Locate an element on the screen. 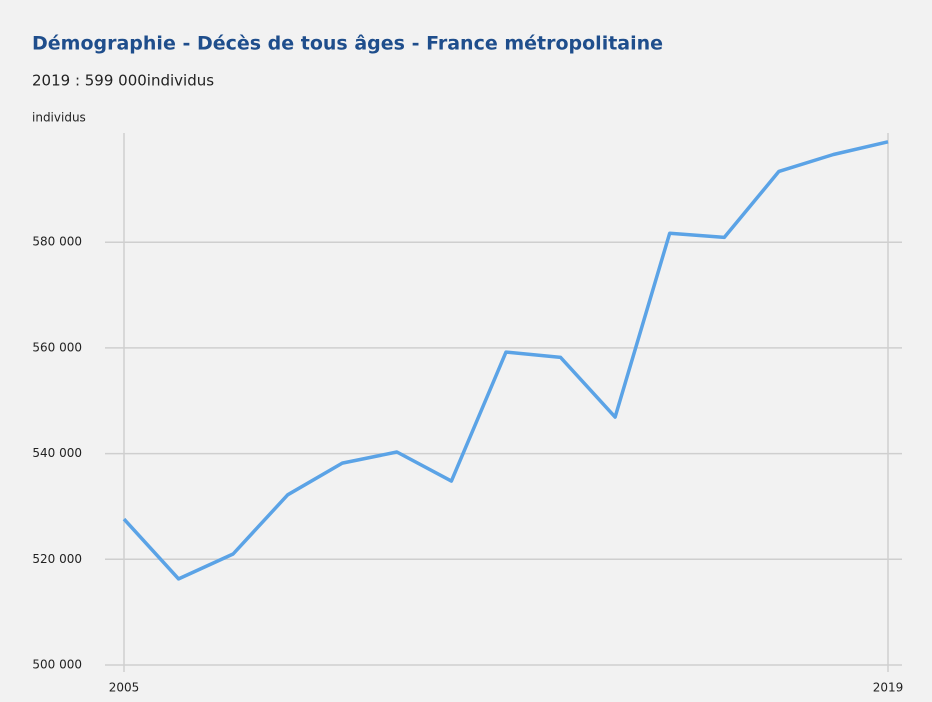 The width and height of the screenshot is (932, 702). chart-subtitle: 2019 : 599 000individus is located at coordinates (123, 81).